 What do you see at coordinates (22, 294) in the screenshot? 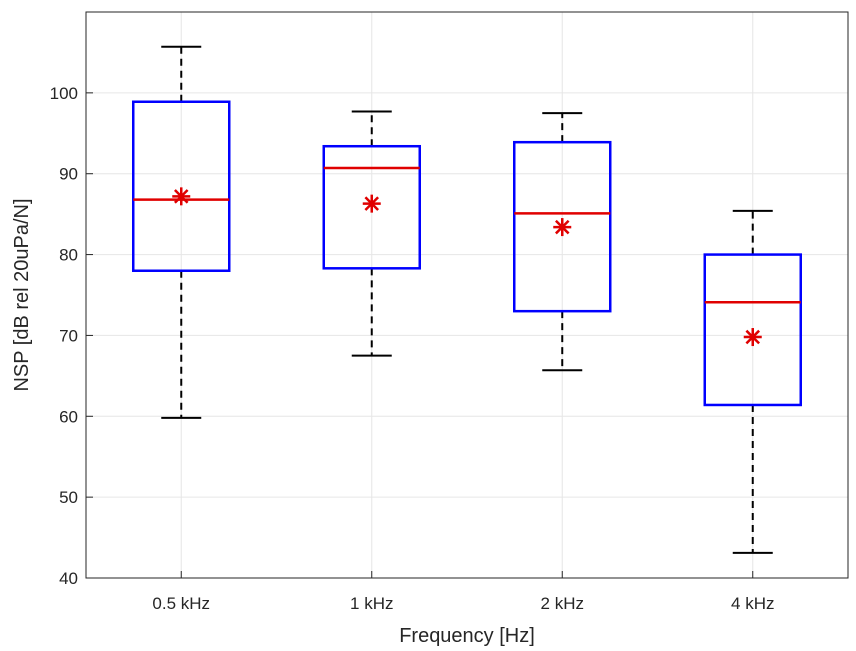
I see `y-axis-label: NSP [dB rel 20uPa/N]` at bounding box center [22, 294].